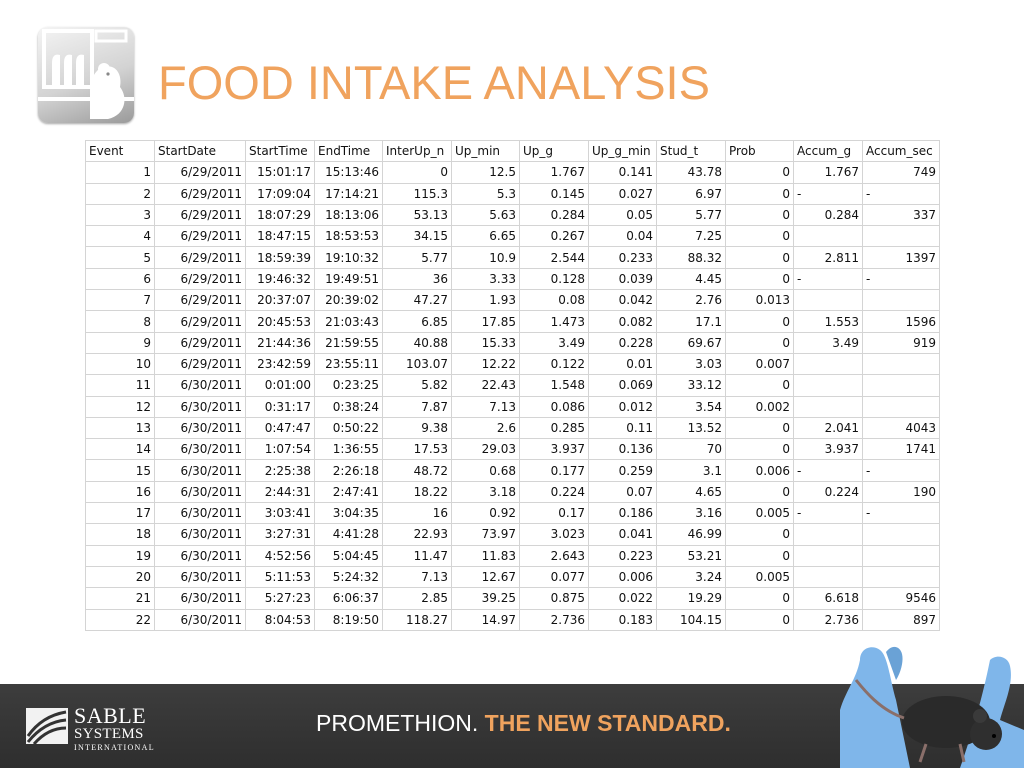 The height and width of the screenshot is (768, 1024). What do you see at coordinates (348, 534) in the screenshot?
I see `table-cell-endtime: 4:41:28` at bounding box center [348, 534].